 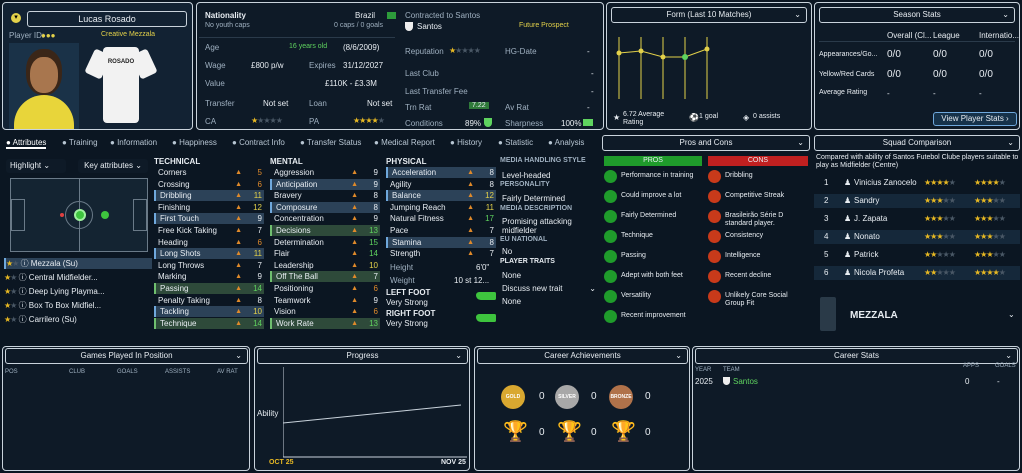 I want to click on nationality-label: Nationality, so click(x=225, y=15).